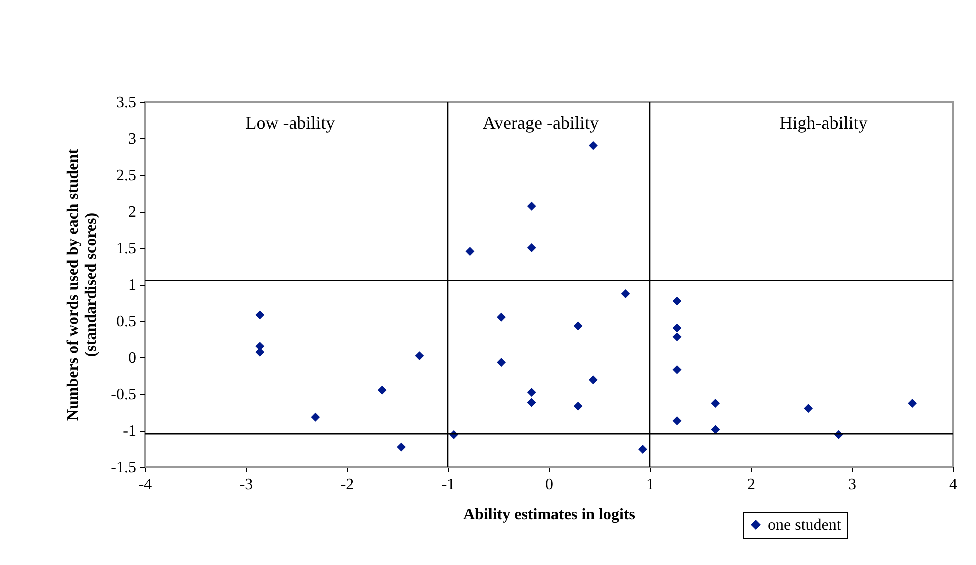  What do you see at coordinates (449, 485) in the screenshot?
I see `x-tick-label: -1` at bounding box center [449, 485].